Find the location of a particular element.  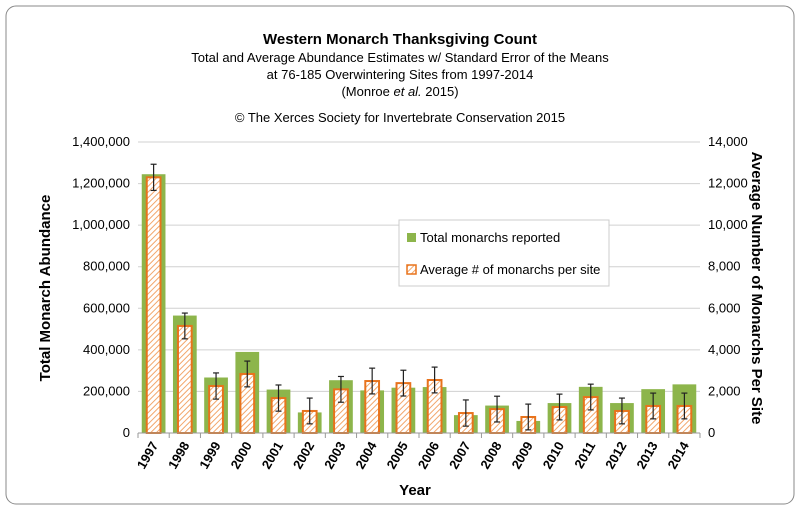

legend-swatch-total is located at coordinates (411, 237).